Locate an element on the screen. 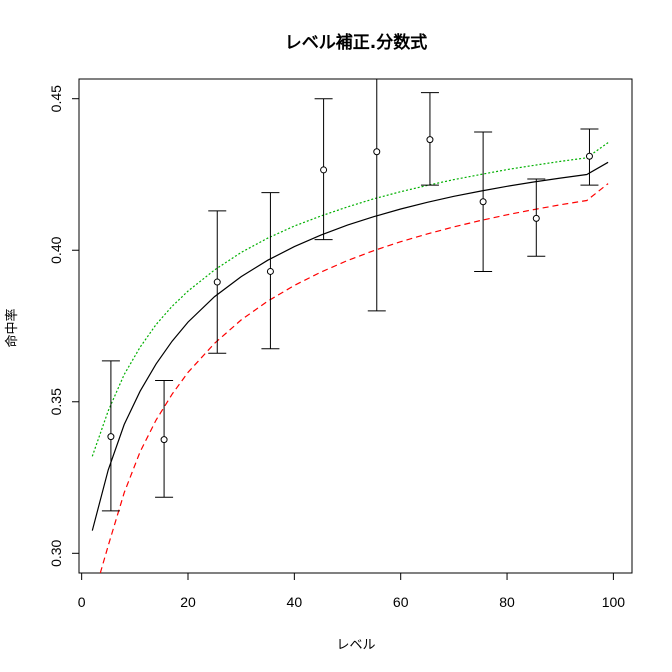 Image resolution: width=672 pixels, height=672 pixels. y-axis-label: 命中率 is located at coordinates (12, 327).